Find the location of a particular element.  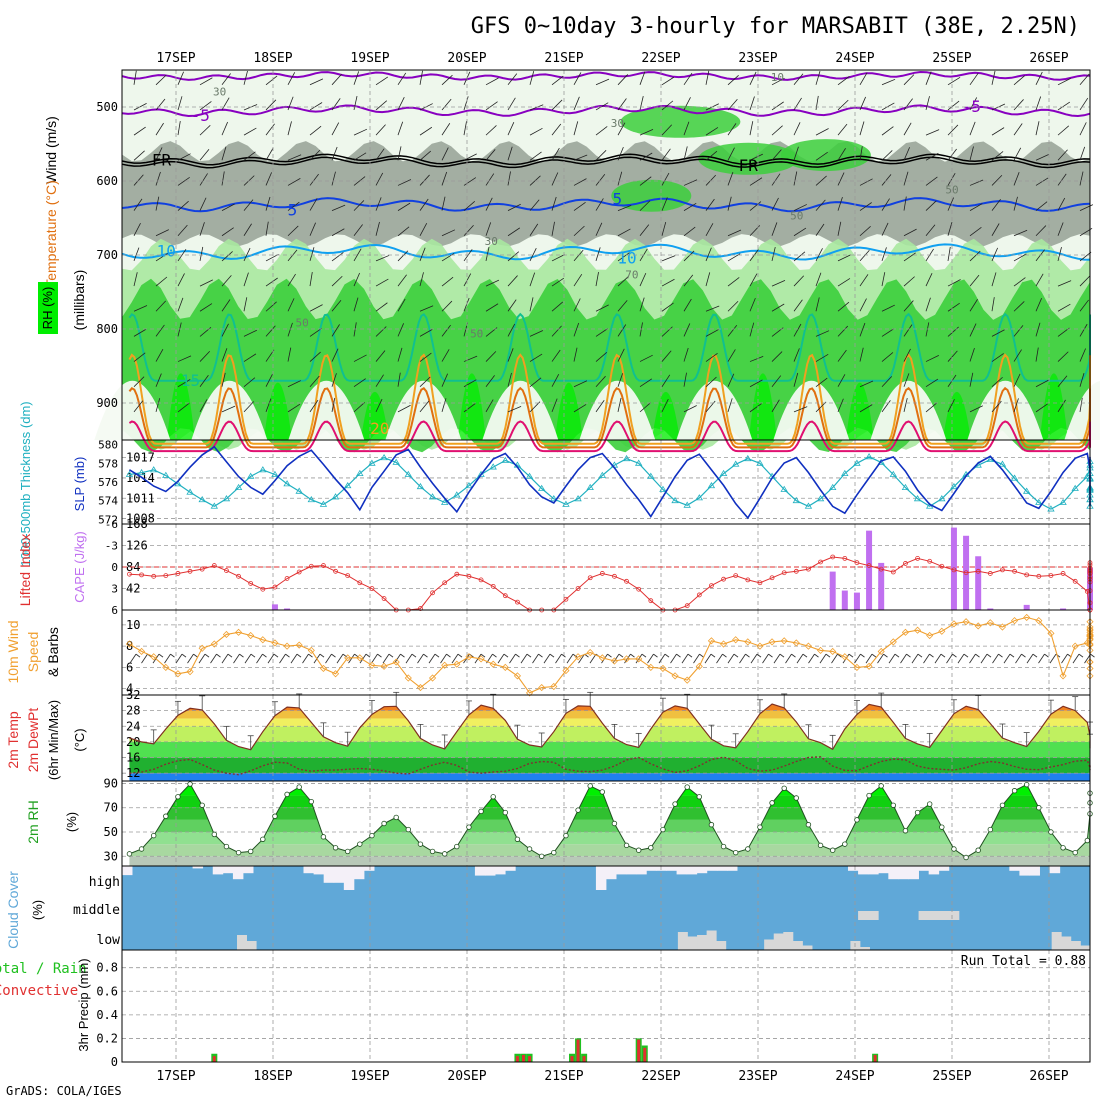

y-tick-label: -6 is located at coordinates (111, 524).